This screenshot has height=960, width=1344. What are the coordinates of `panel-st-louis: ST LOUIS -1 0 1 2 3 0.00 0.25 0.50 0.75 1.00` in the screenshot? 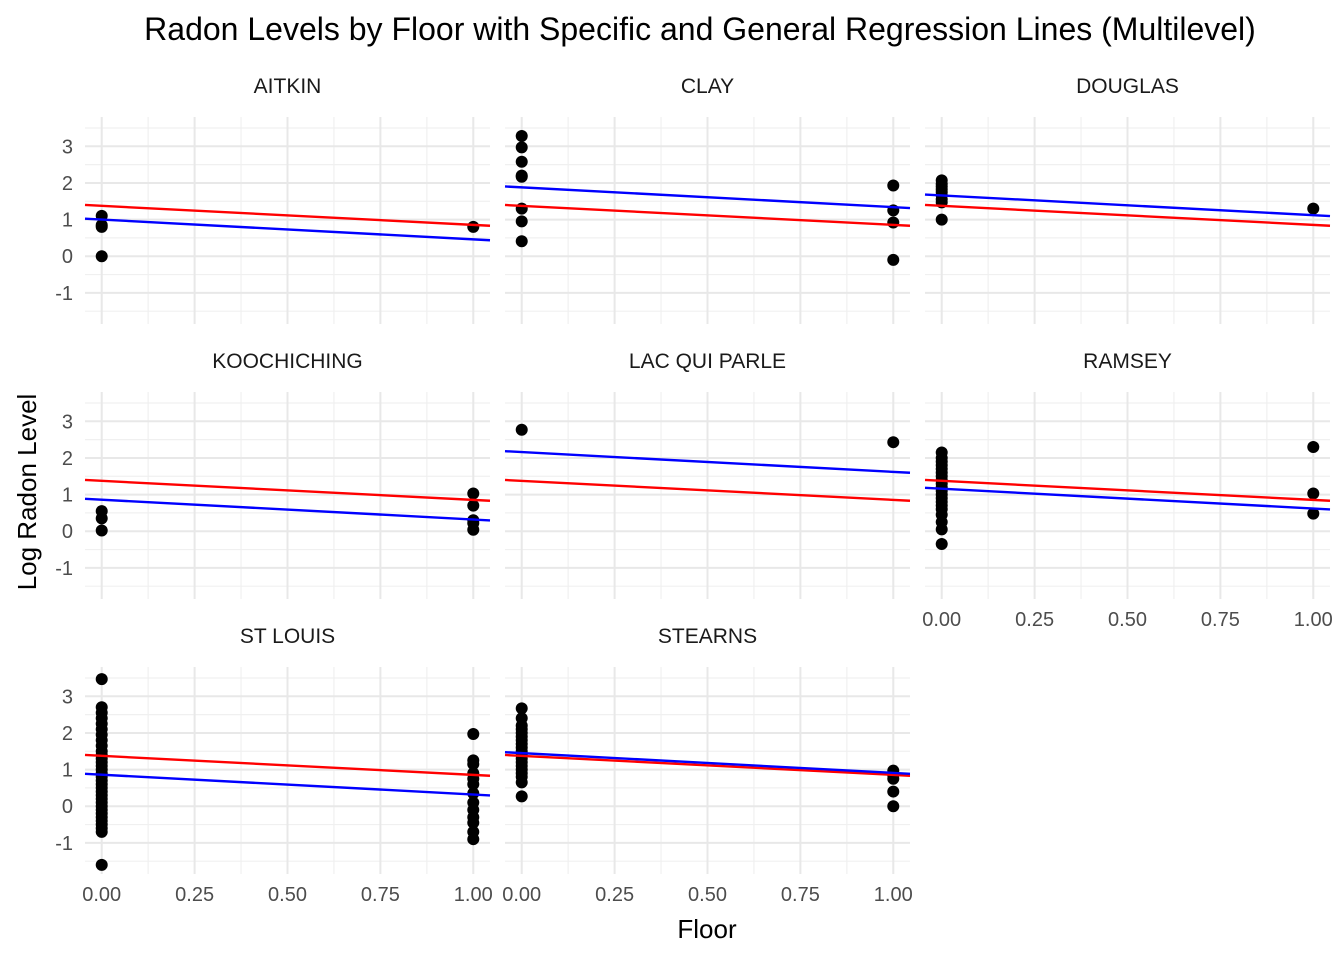 It's located at (274, 765).